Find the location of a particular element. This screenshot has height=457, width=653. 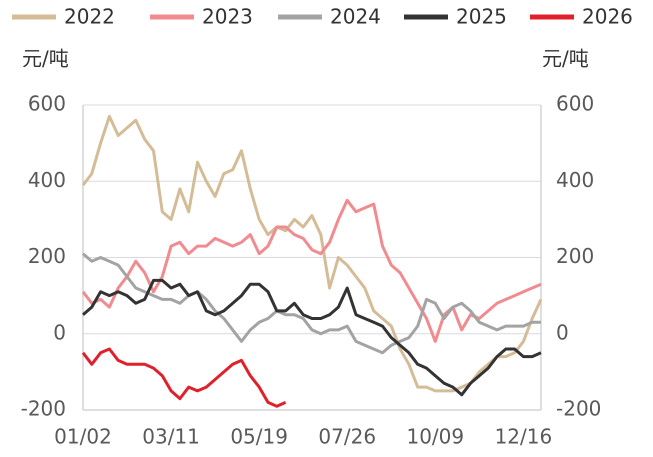

series-line is located at coordinates (184, 377).